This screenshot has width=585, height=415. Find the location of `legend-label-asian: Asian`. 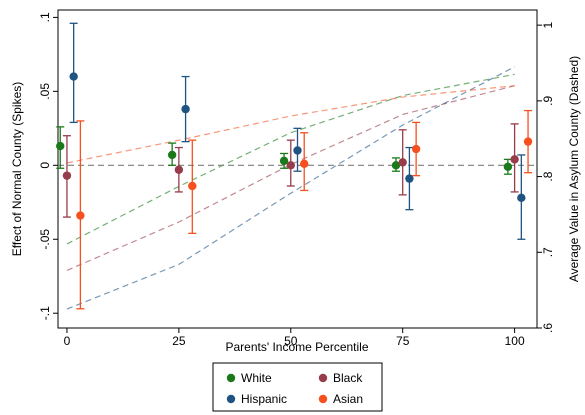

legend-label-asian: Asian is located at coordinates (348, 399).